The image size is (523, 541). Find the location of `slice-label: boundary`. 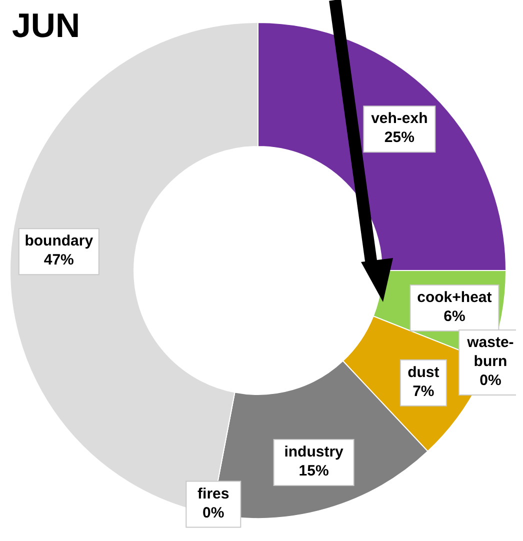

slice-label: boundary is located at coordinates (59, 241).